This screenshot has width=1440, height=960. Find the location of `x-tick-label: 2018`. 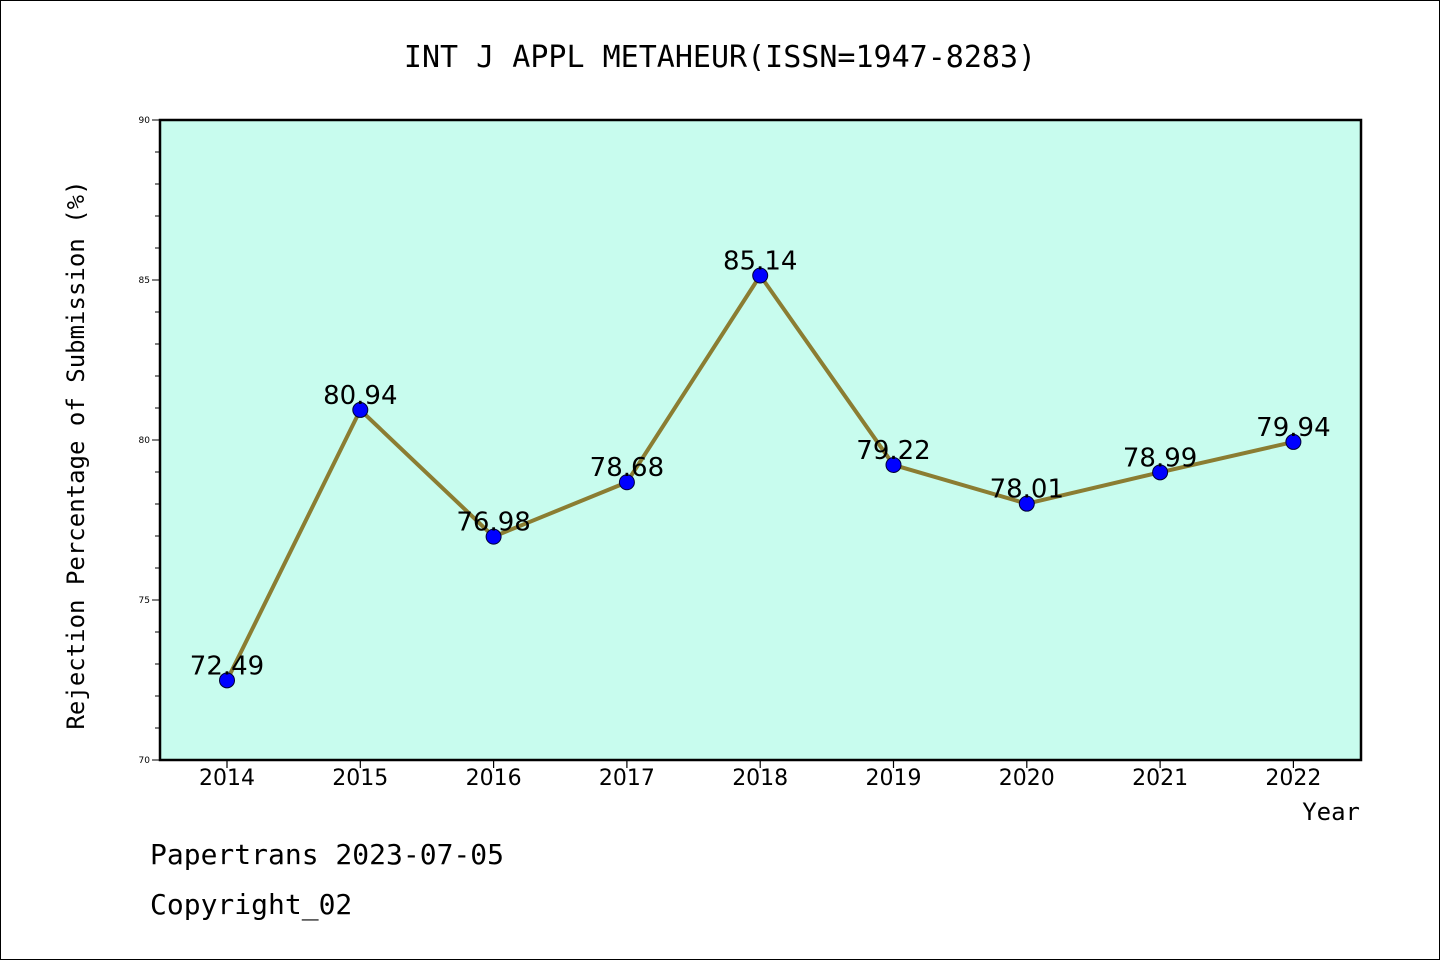

x-tick-label: 2018 is located at coordinates (760, 778).